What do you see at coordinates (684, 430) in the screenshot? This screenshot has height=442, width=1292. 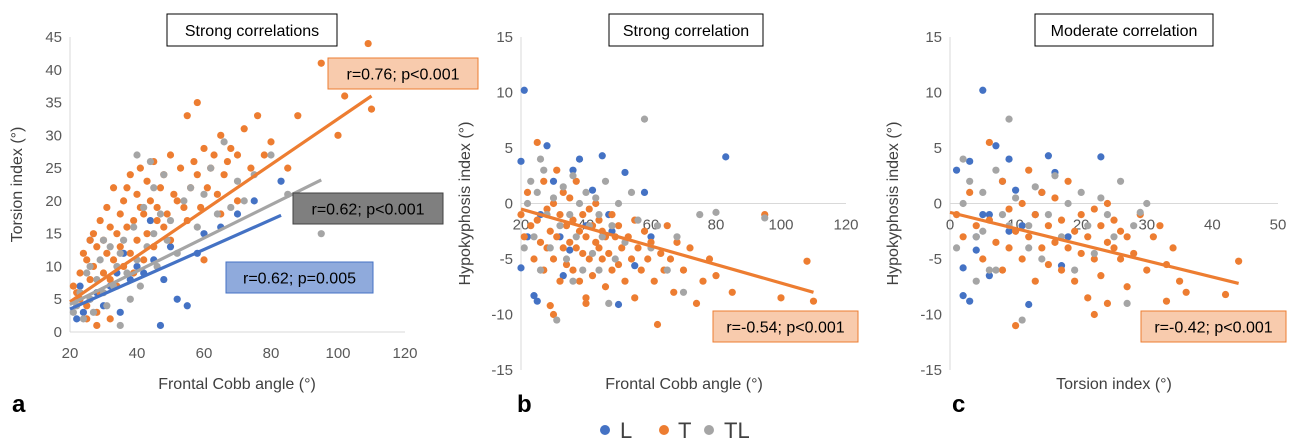 I see `legend-label-T: T` at bounding box center [684, 430].